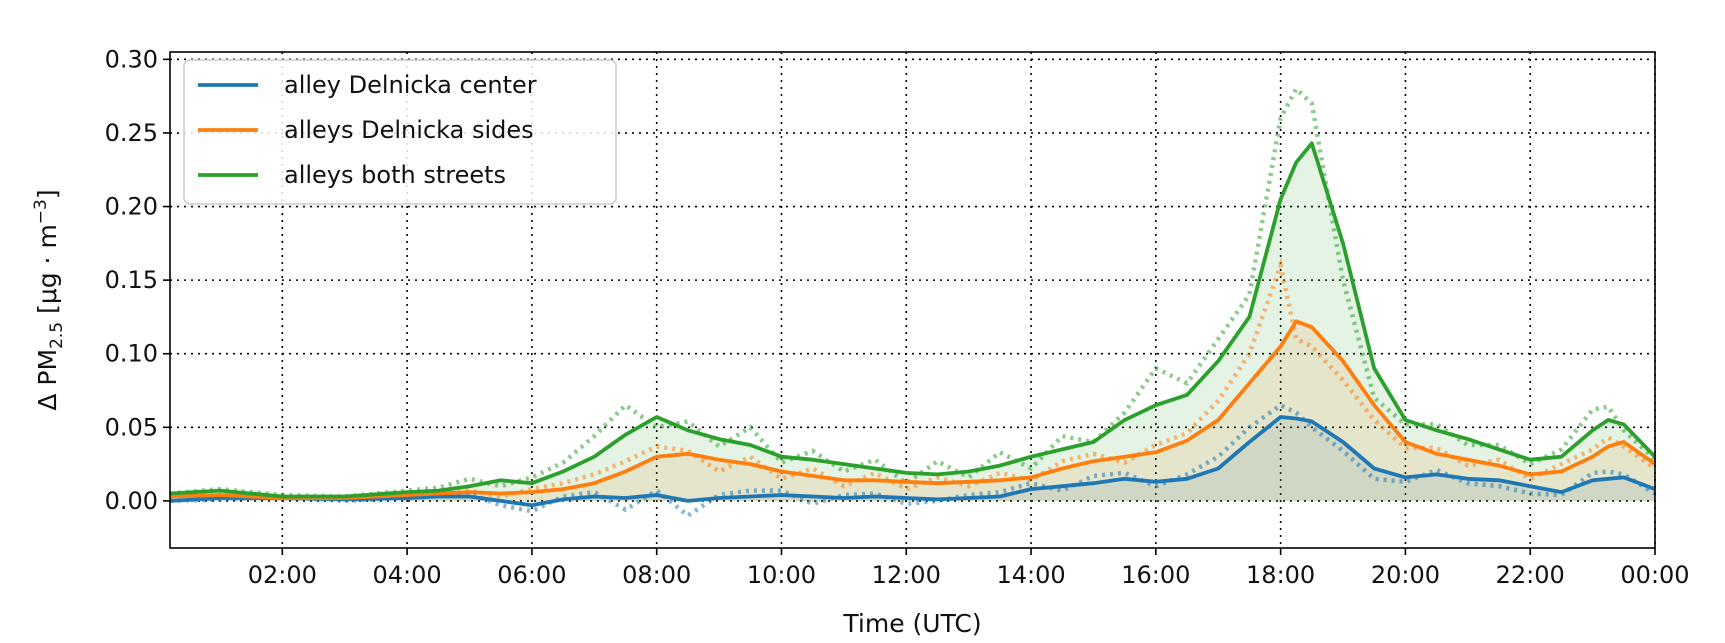 The width and height of the screenshot is (1725, 643). Describe the element at coordinates (282, 575) in the screenshot. I see `x-tick-label: 02:00` at that location.